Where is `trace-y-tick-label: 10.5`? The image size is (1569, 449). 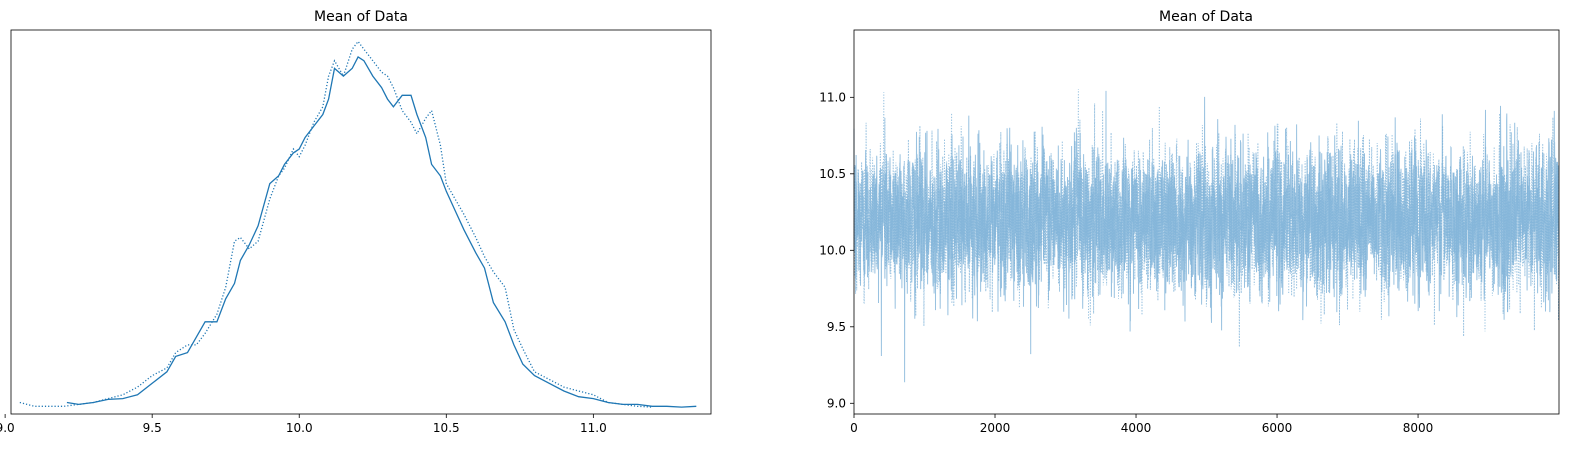 trace-y-tick-label: 10.5 is located at coordinates (832, 174).